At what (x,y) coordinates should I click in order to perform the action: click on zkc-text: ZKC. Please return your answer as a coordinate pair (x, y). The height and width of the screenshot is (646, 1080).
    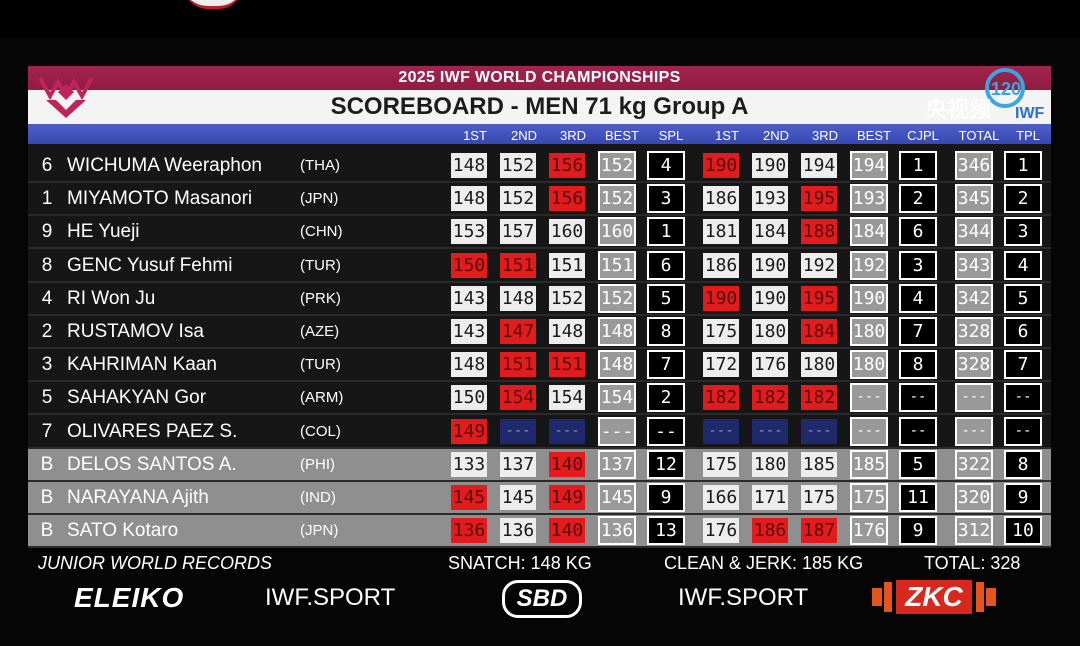
    Looking at the image, I should click on (934, 597).